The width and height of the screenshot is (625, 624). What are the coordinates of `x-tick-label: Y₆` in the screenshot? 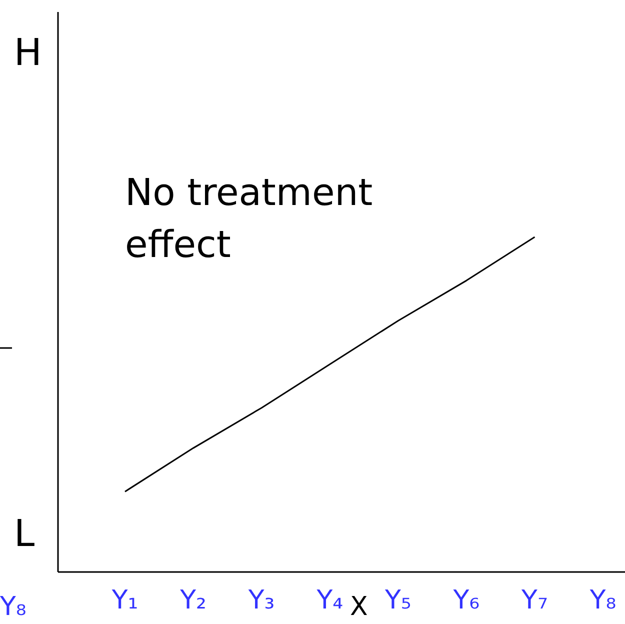 It's located at (466, 600).